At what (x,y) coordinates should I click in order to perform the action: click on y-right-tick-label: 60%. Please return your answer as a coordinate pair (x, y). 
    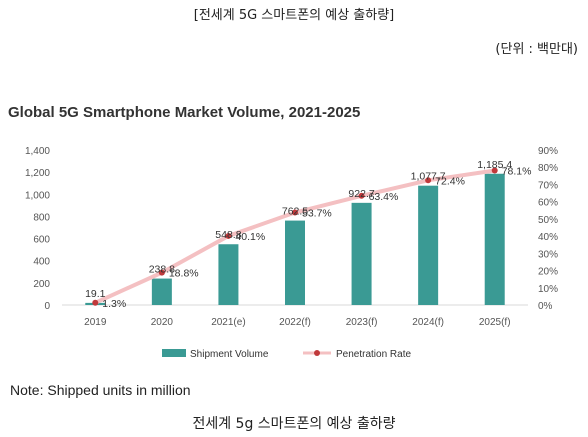
    Looking at the image, I should click on (548, 203).